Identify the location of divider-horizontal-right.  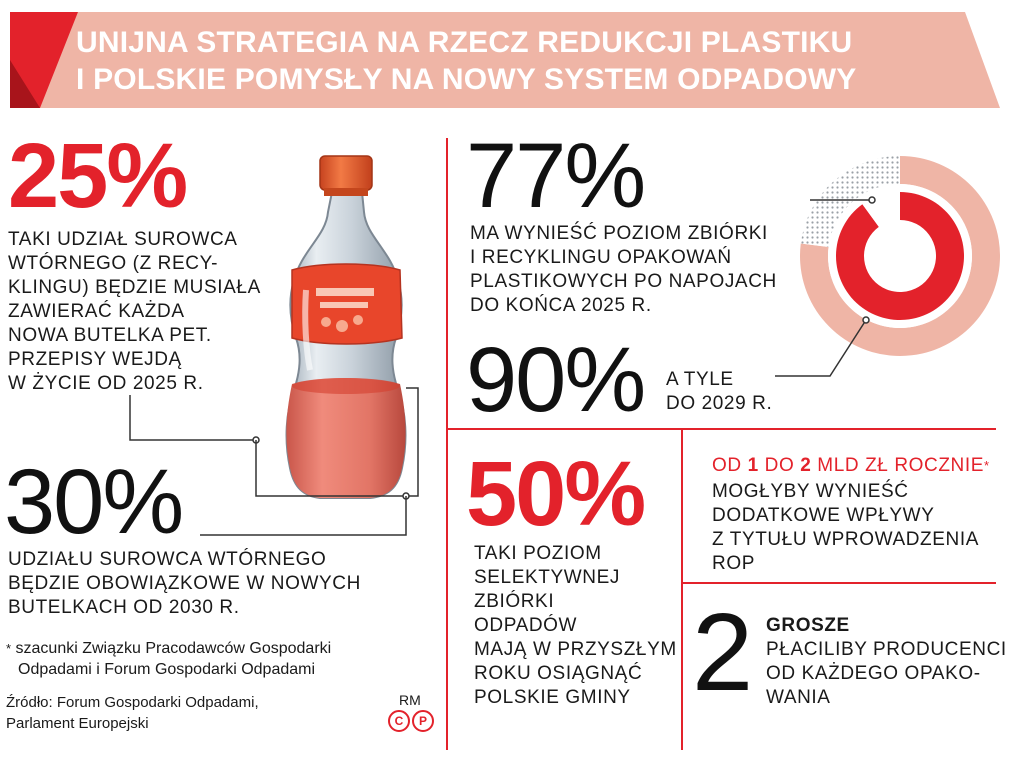
(838, 583).